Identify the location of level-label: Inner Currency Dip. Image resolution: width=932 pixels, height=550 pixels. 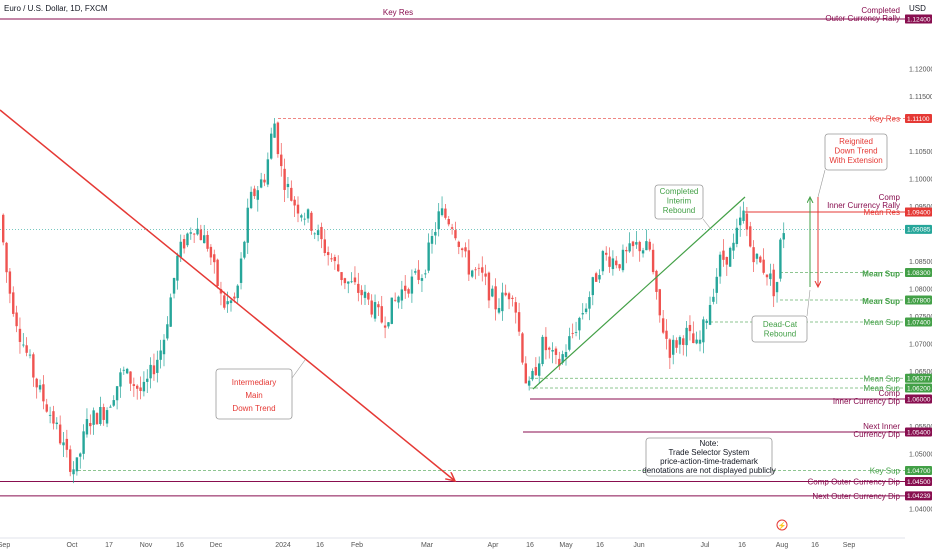
(867, 401).